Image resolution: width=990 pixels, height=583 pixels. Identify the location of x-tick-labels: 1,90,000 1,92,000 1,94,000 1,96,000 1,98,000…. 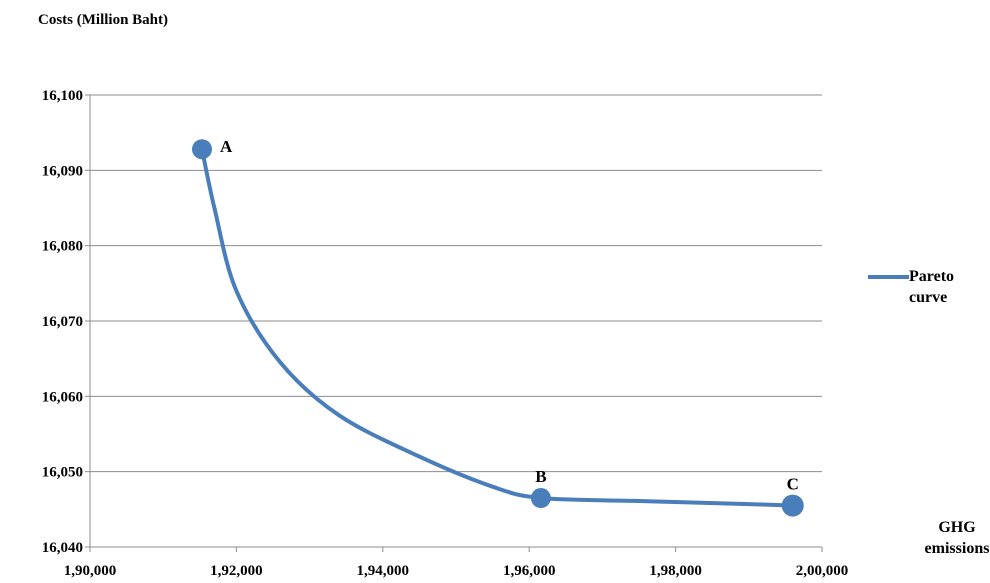
(456, 571).